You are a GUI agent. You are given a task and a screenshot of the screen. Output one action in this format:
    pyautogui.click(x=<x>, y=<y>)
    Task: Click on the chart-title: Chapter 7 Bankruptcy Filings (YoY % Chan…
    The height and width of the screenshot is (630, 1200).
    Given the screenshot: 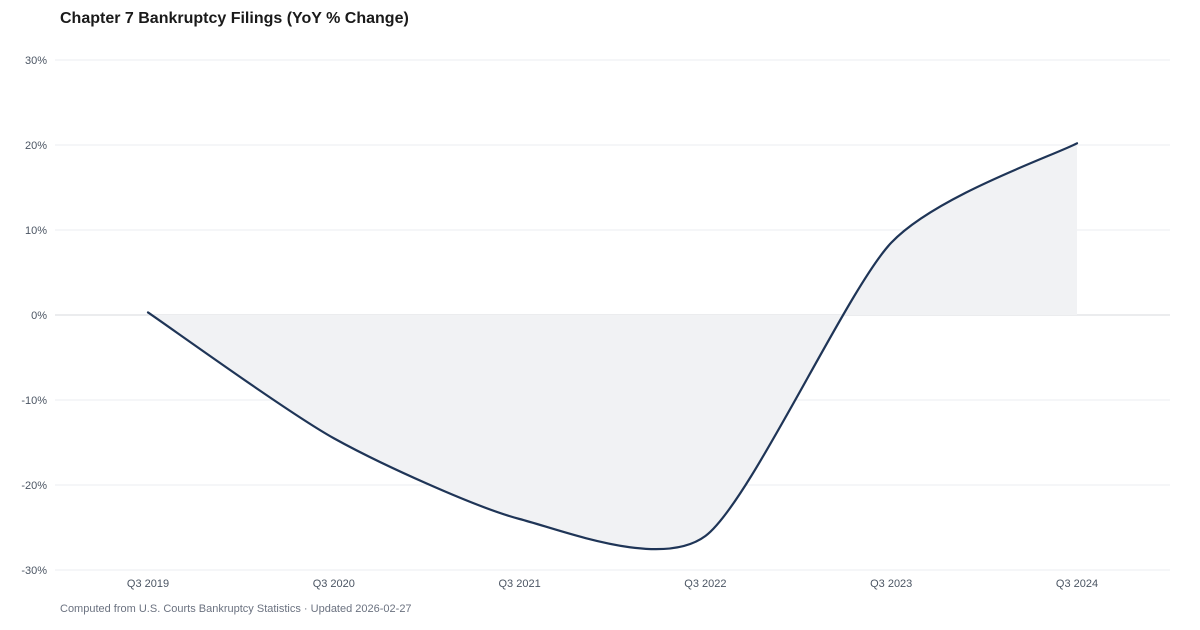 What is the action you would take?
    pyautogui.click(x=234, y=18)
    